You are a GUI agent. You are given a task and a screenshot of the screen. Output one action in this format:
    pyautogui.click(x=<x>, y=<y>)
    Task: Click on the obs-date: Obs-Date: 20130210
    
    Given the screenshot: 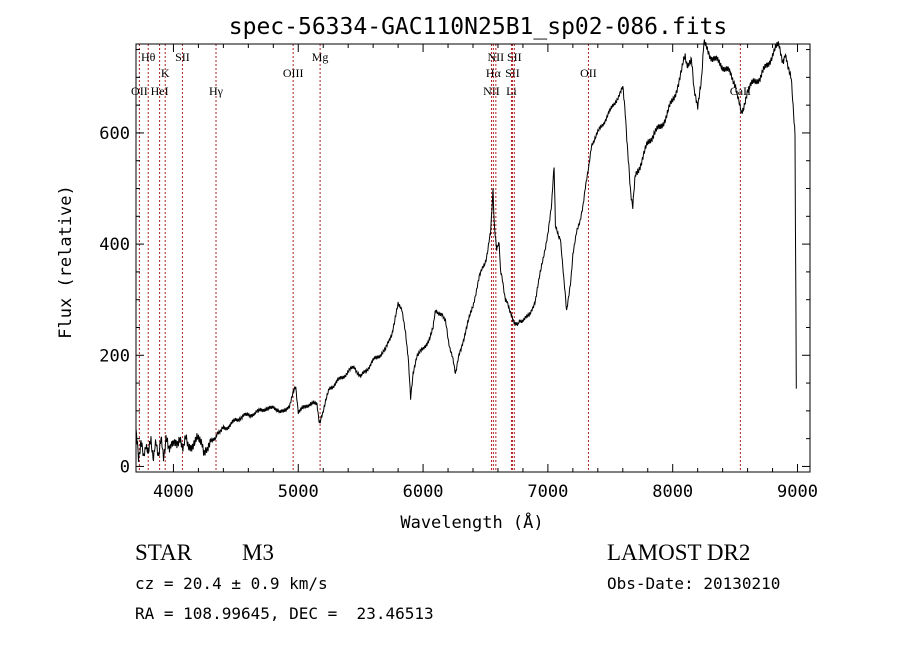 What is the action you would take?
    pyautogui.click(x=694, y=583)
    